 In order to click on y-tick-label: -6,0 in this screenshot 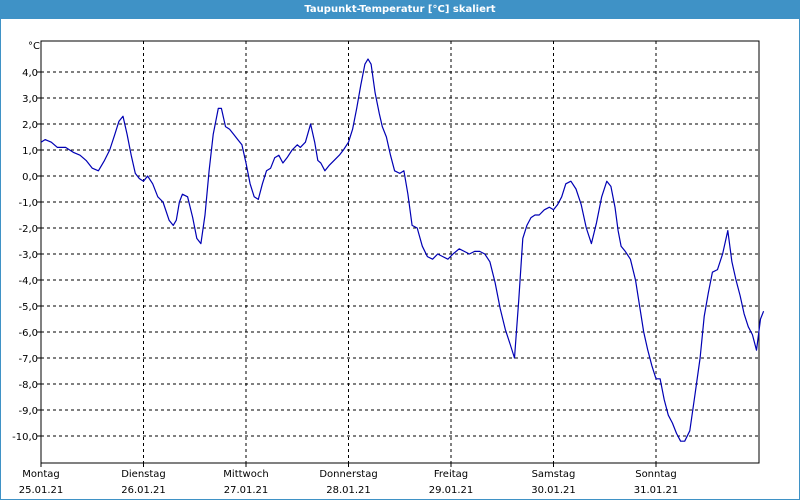, I will do `click(28, 333)`.